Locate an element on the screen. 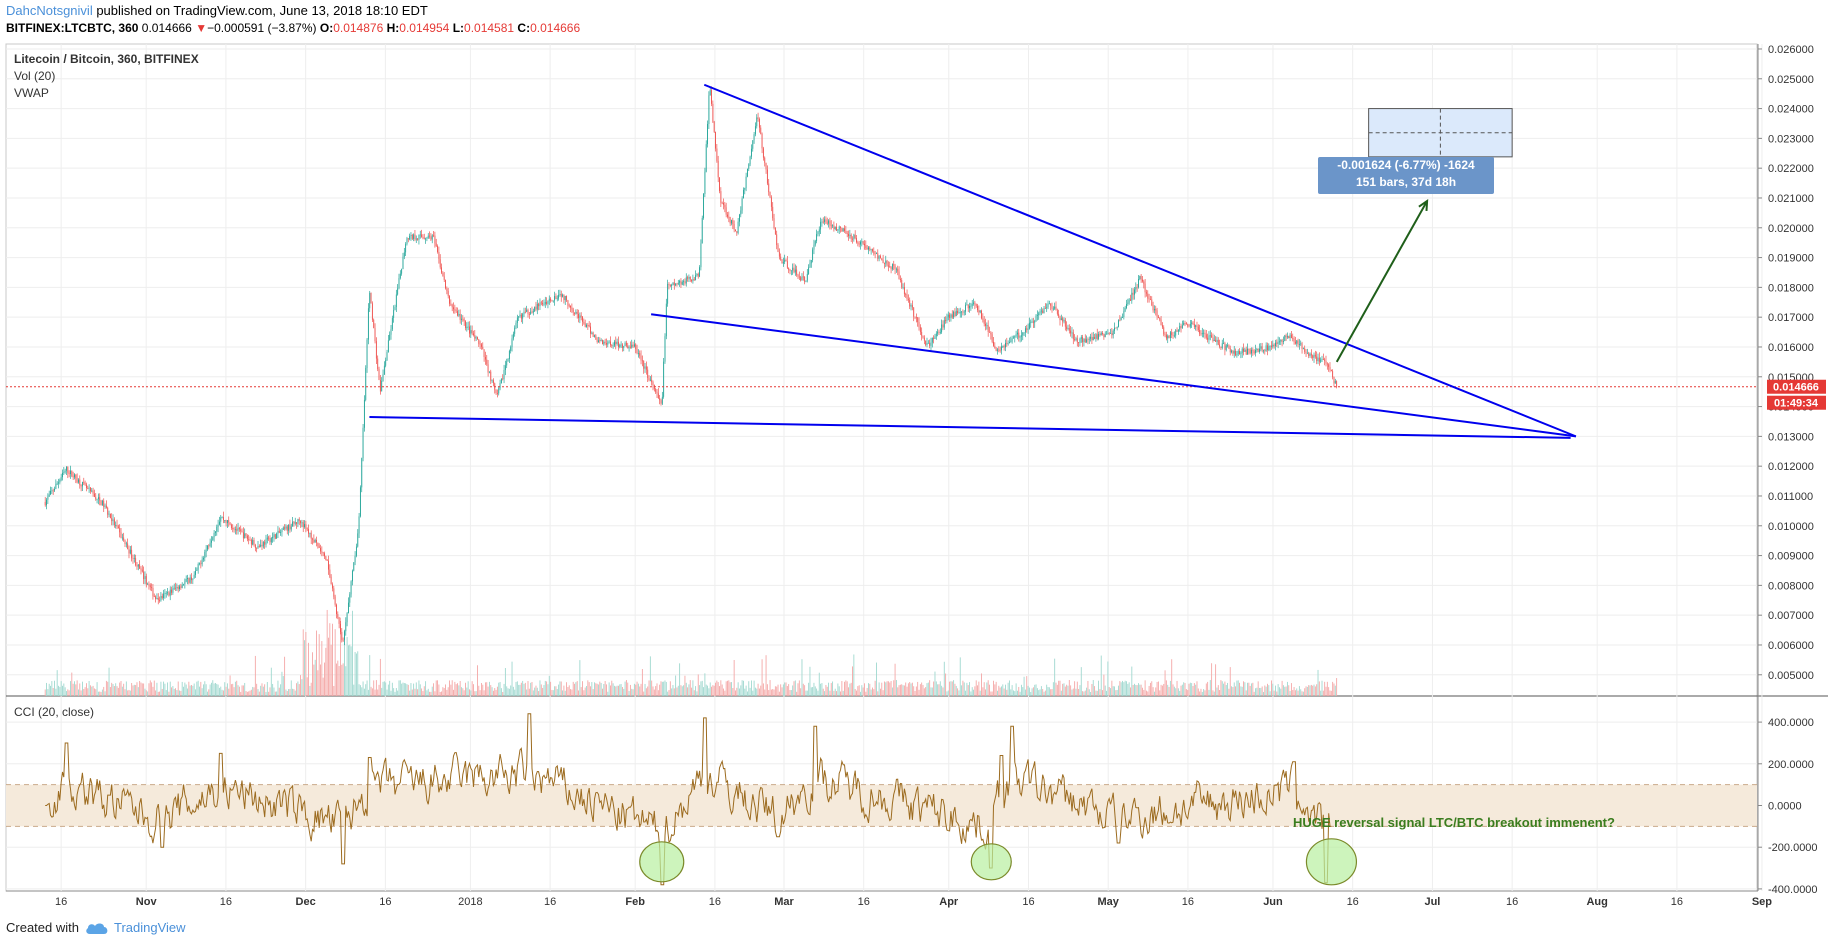 The height and width of the screenshot is (946, 1828). y-tick-label: 0.021000 is located at coordinates (1791, 199).